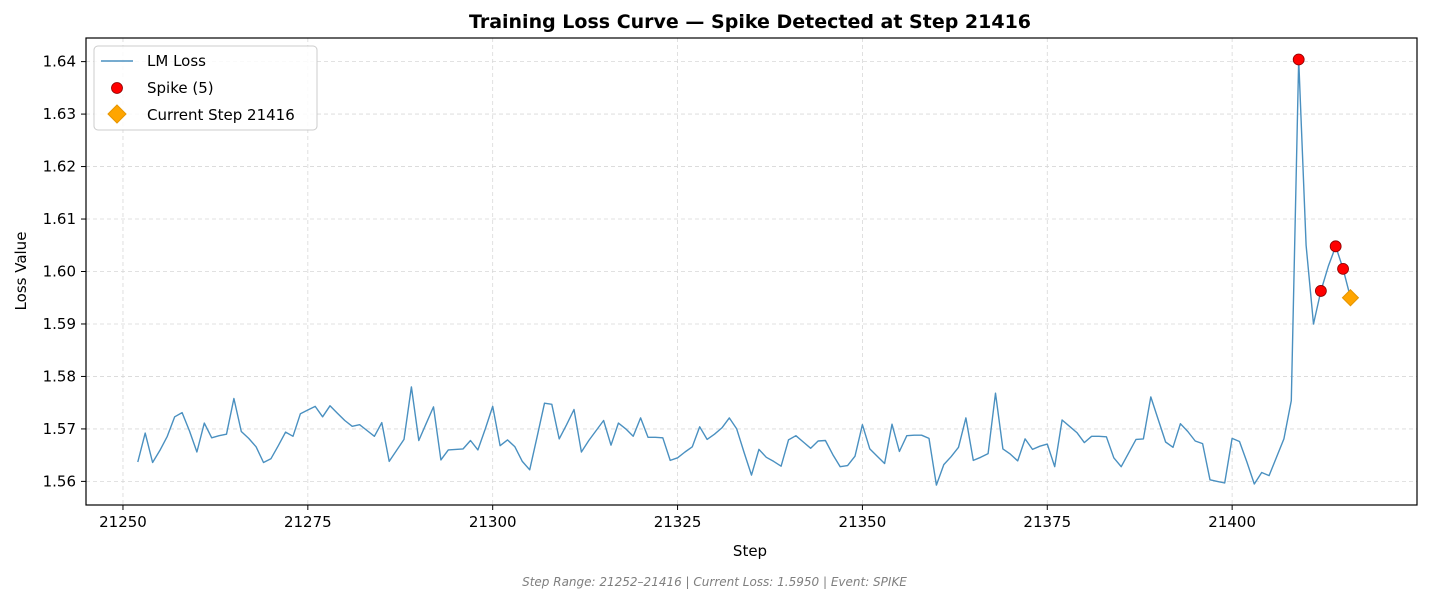  Describe the element at coordinates (863, 522) in the screenshot. I see `x-tick-label: 21350` at that location.